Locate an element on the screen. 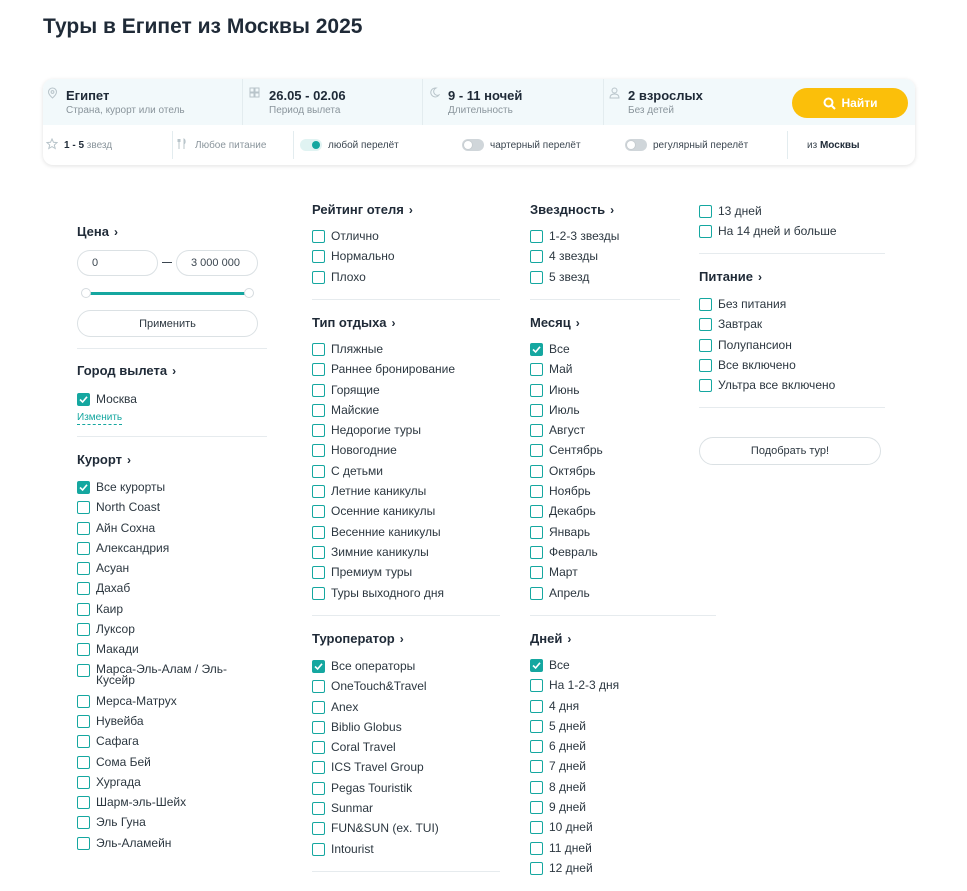  operator-title: Туроператор › is located at coordinates (358, 638).